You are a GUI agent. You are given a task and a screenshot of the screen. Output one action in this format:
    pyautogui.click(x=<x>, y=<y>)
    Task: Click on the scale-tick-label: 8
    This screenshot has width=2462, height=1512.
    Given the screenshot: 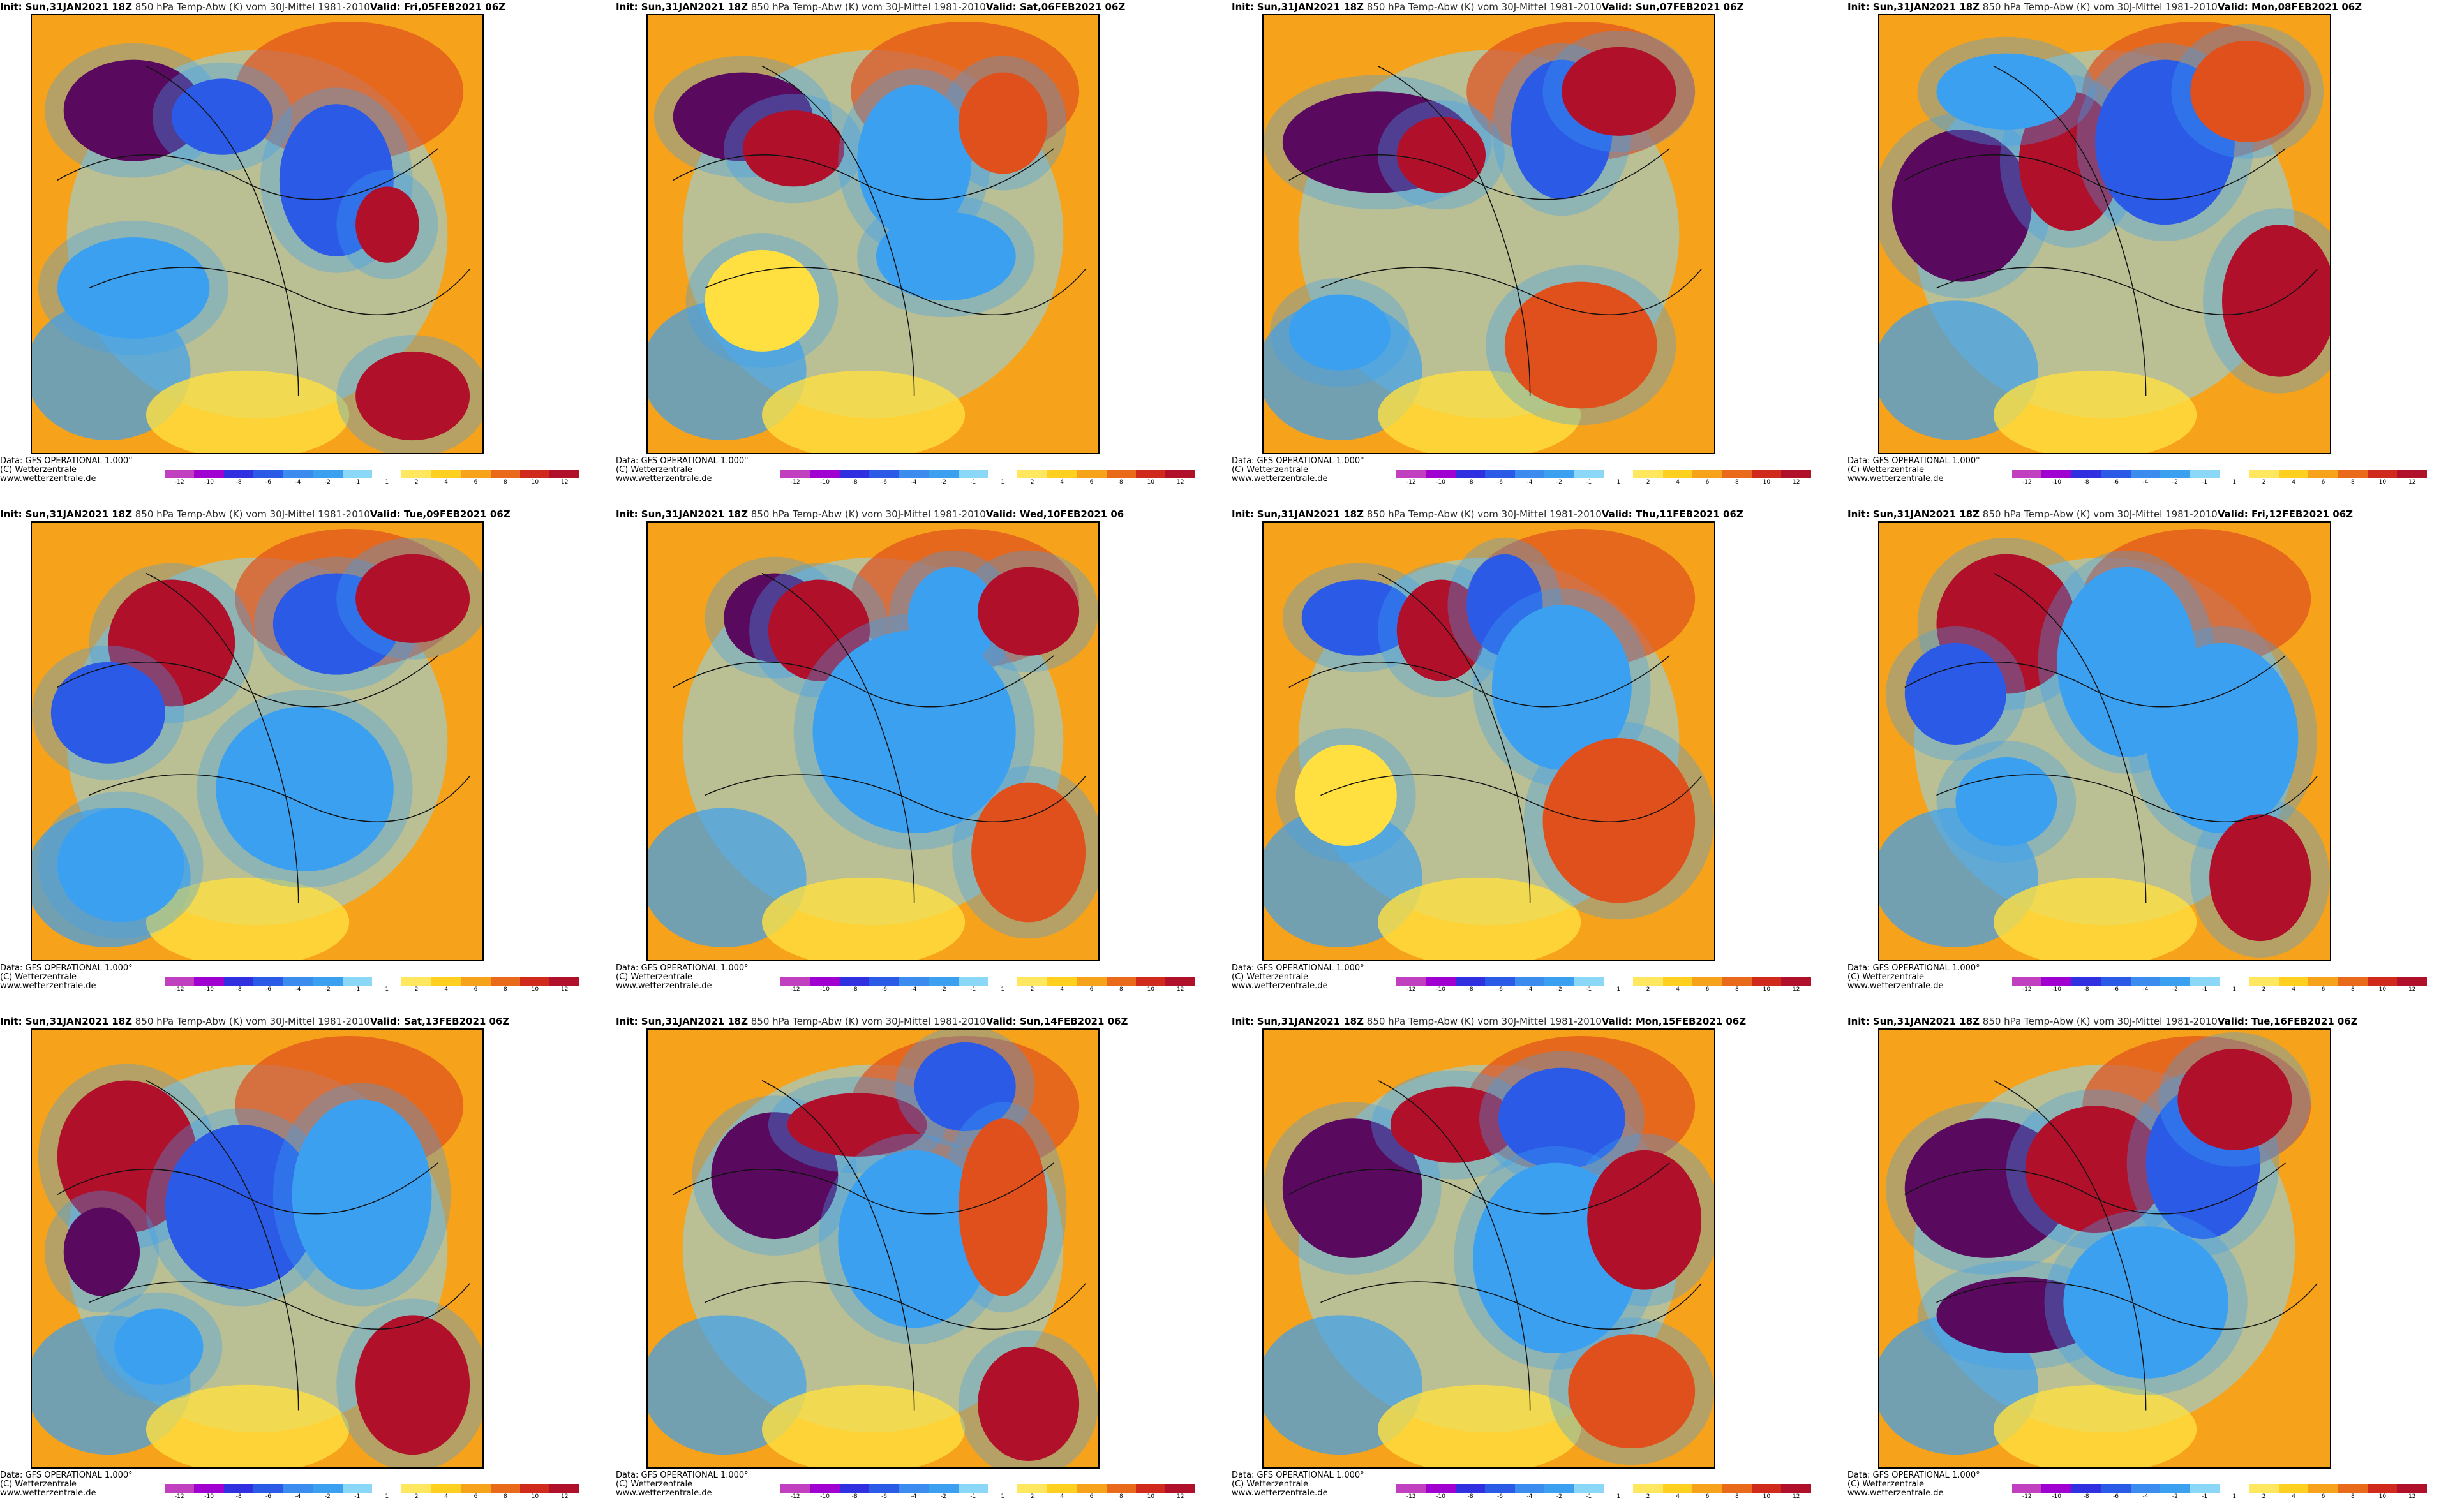 What is the action you would take?
    pyautogui.click(x=505, y=482)
    